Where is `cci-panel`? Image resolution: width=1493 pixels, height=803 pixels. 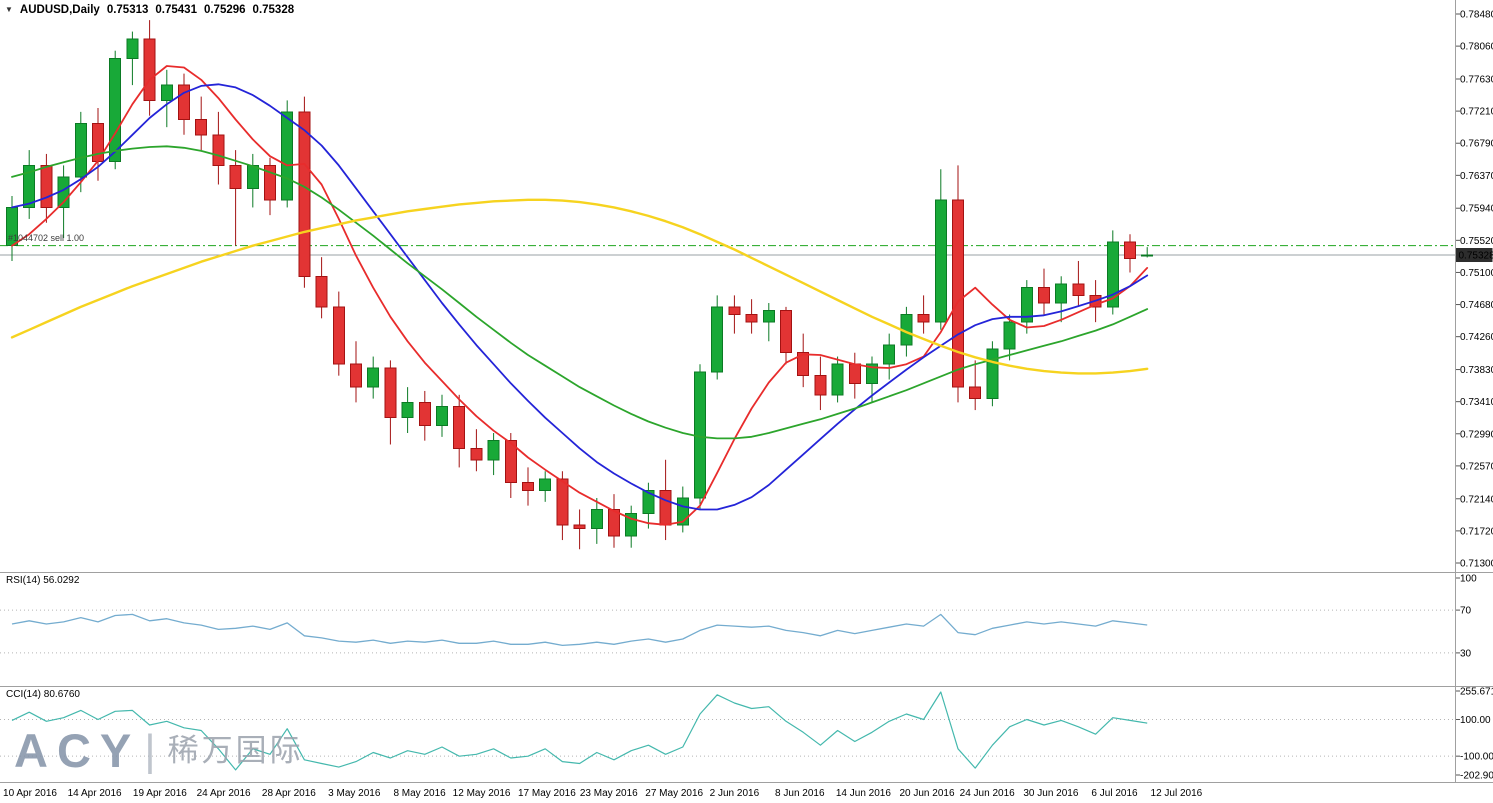 cci-panel is located at coordinates (727, 734).